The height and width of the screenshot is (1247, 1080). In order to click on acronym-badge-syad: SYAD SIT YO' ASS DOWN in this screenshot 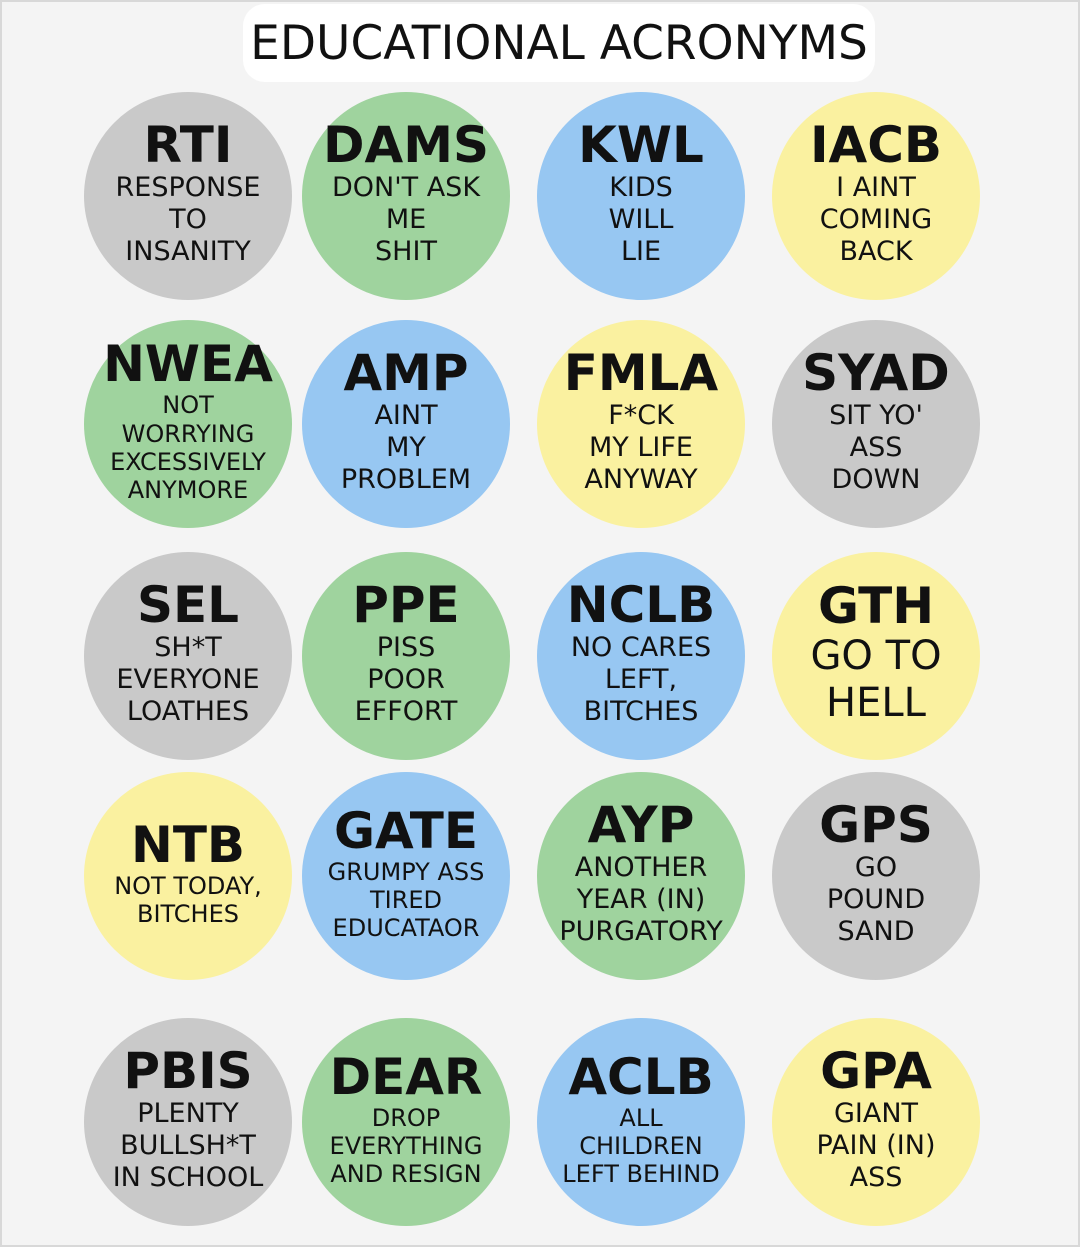, I will do `click(876, 424)`.